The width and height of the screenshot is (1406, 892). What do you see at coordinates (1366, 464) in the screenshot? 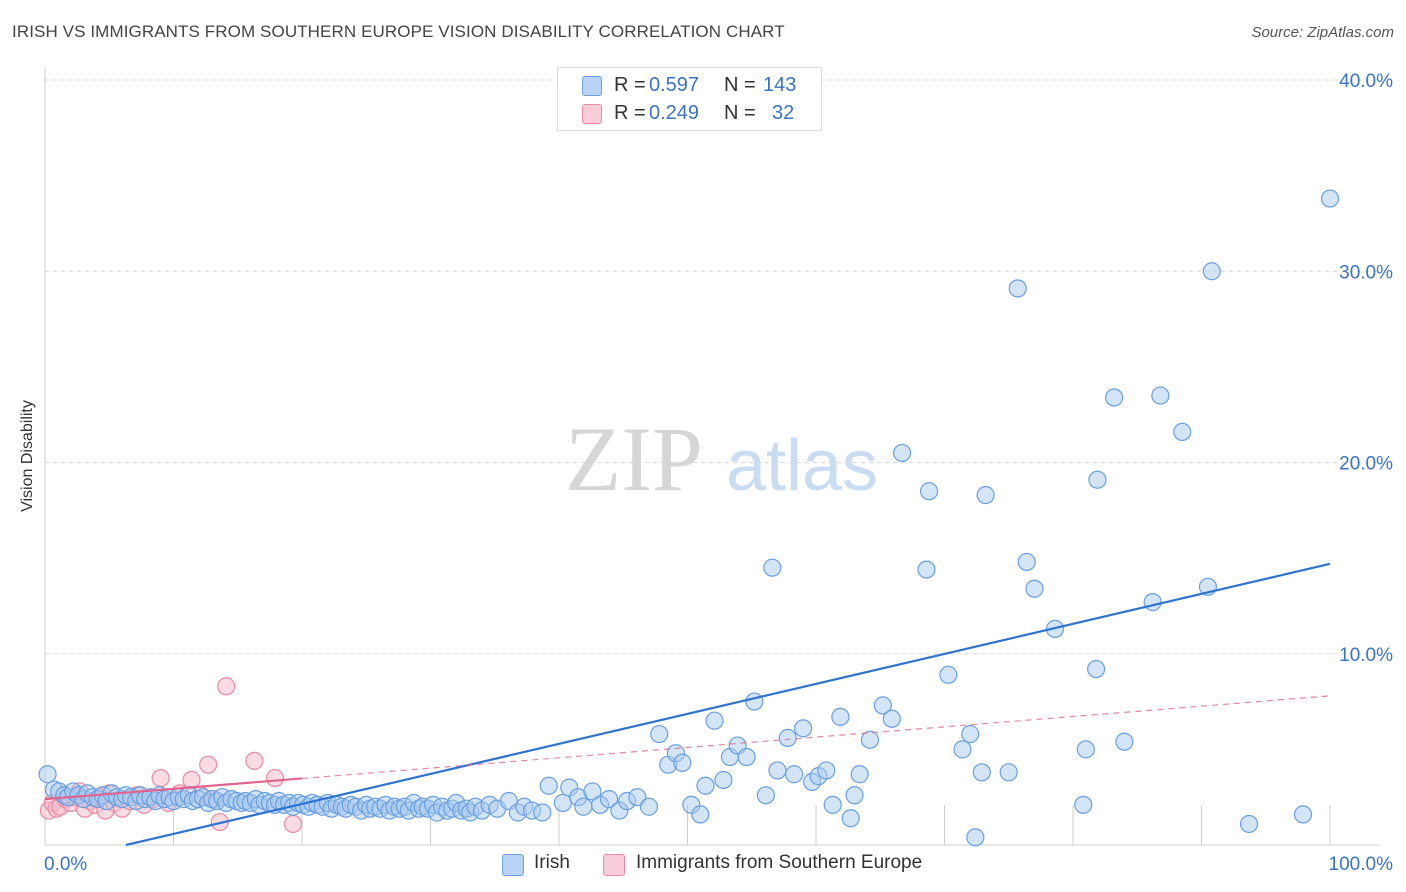
I see `y-tick-label: 20.0%` at bounding box center [1366, 464].